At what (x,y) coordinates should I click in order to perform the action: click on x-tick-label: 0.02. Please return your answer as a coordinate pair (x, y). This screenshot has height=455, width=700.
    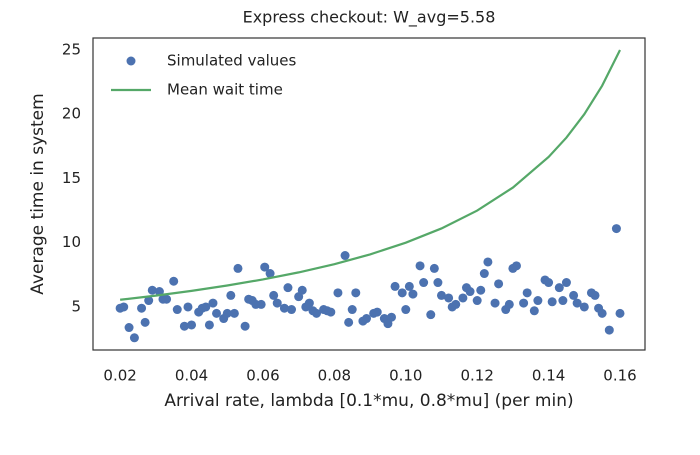
    Looking at the image, I should click on (119, 376).